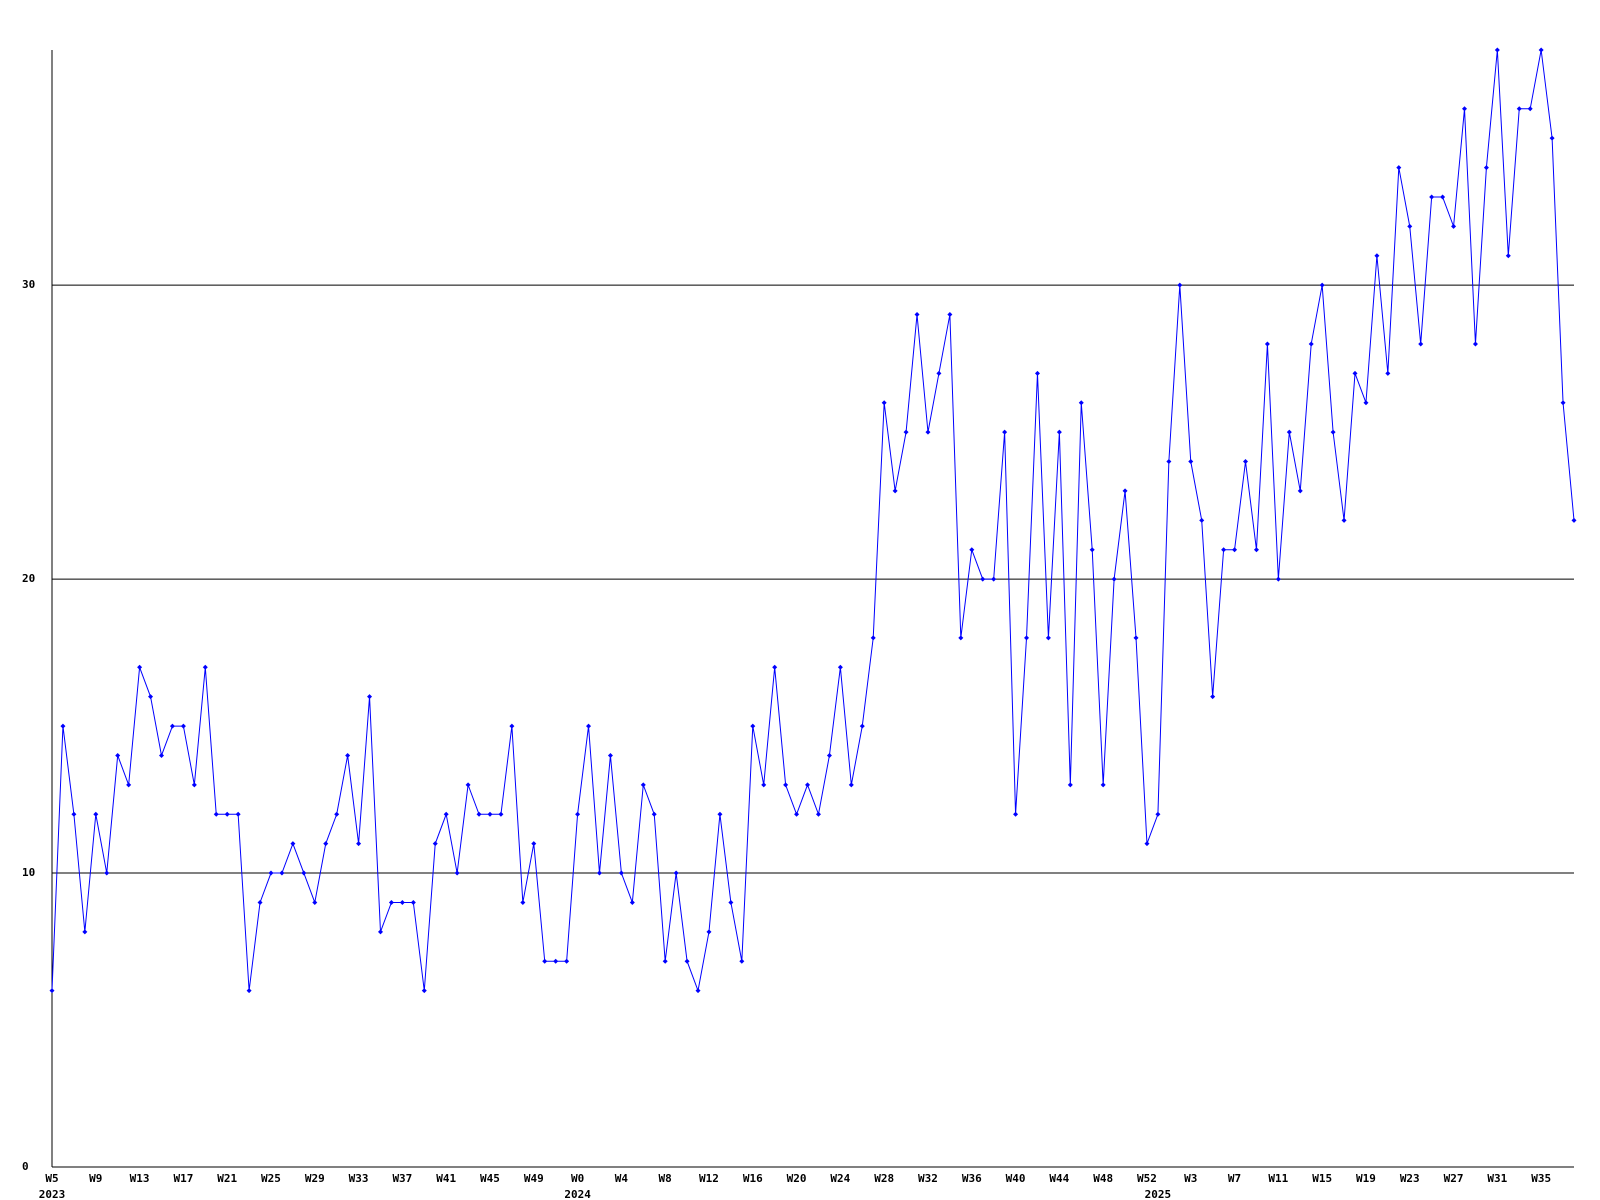  I want to click on x-tick-label: W31, so click(1497, 1178).